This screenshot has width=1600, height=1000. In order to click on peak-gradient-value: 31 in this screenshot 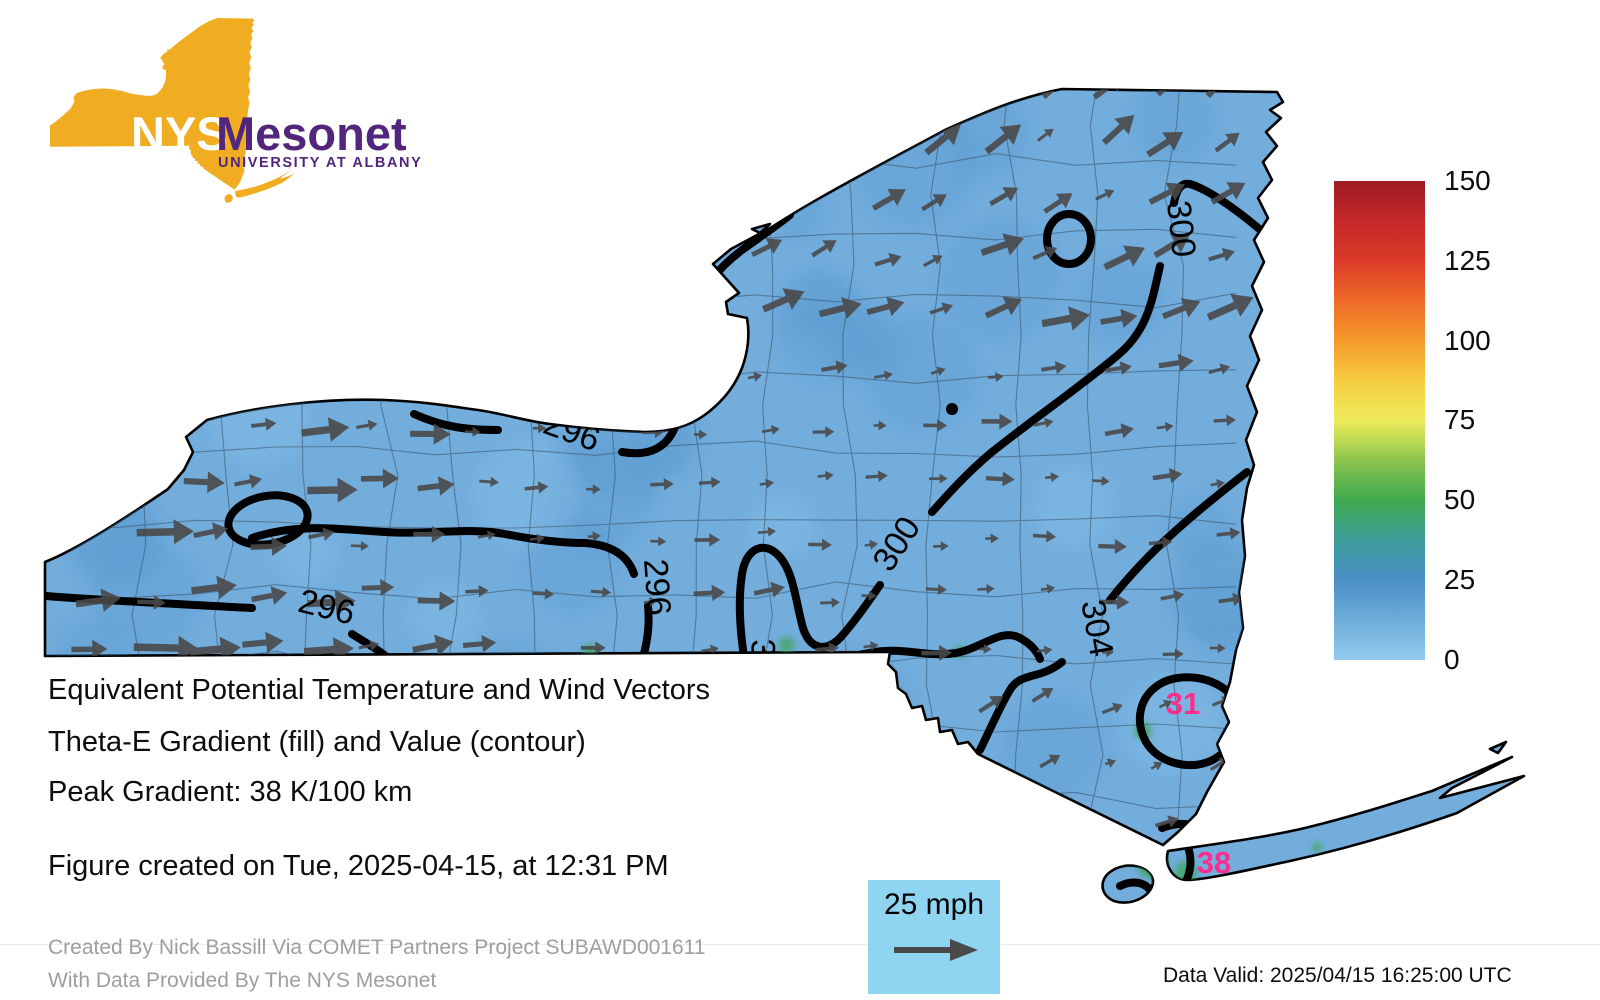, I will do `click(1183, 703)`.